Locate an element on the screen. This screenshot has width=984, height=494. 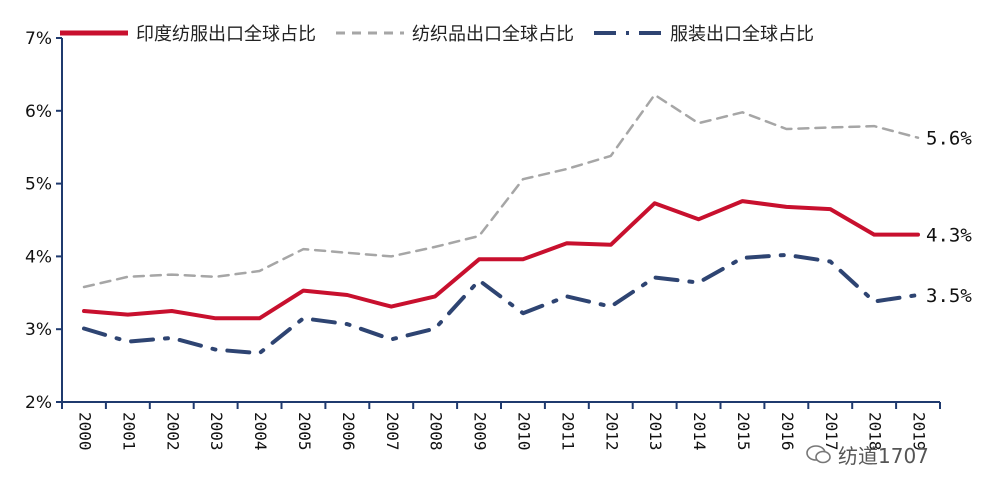
end-label: 3.5% is located at coordinates (949, 296).